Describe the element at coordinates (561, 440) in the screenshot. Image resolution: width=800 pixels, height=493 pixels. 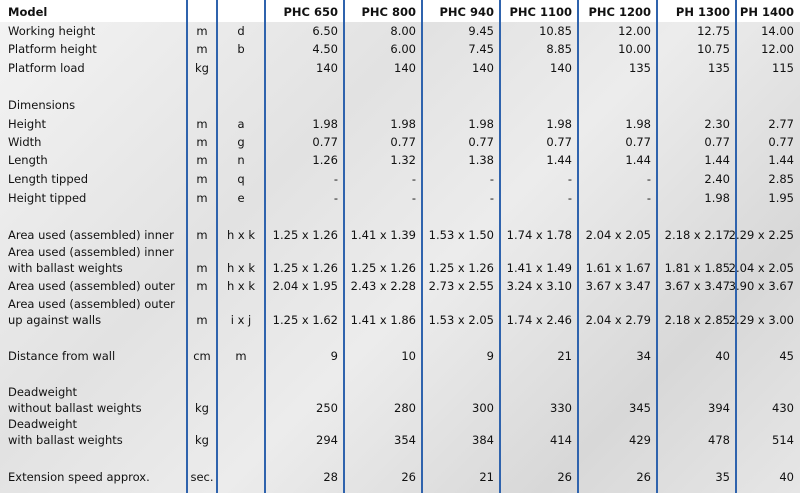
I see `cell-value: 414` at that location.